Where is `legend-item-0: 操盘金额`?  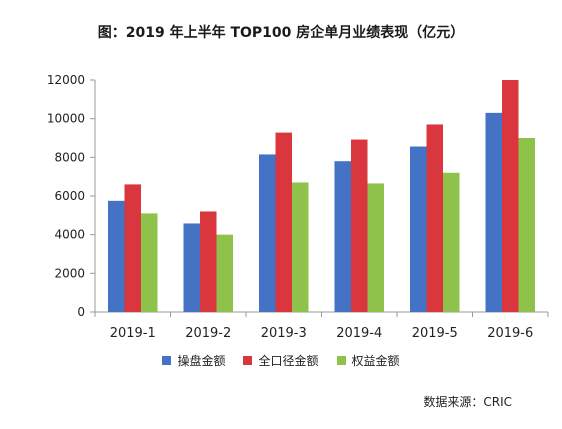
legend-item-0: 操盘金额 is located at coordinates (193, 360).